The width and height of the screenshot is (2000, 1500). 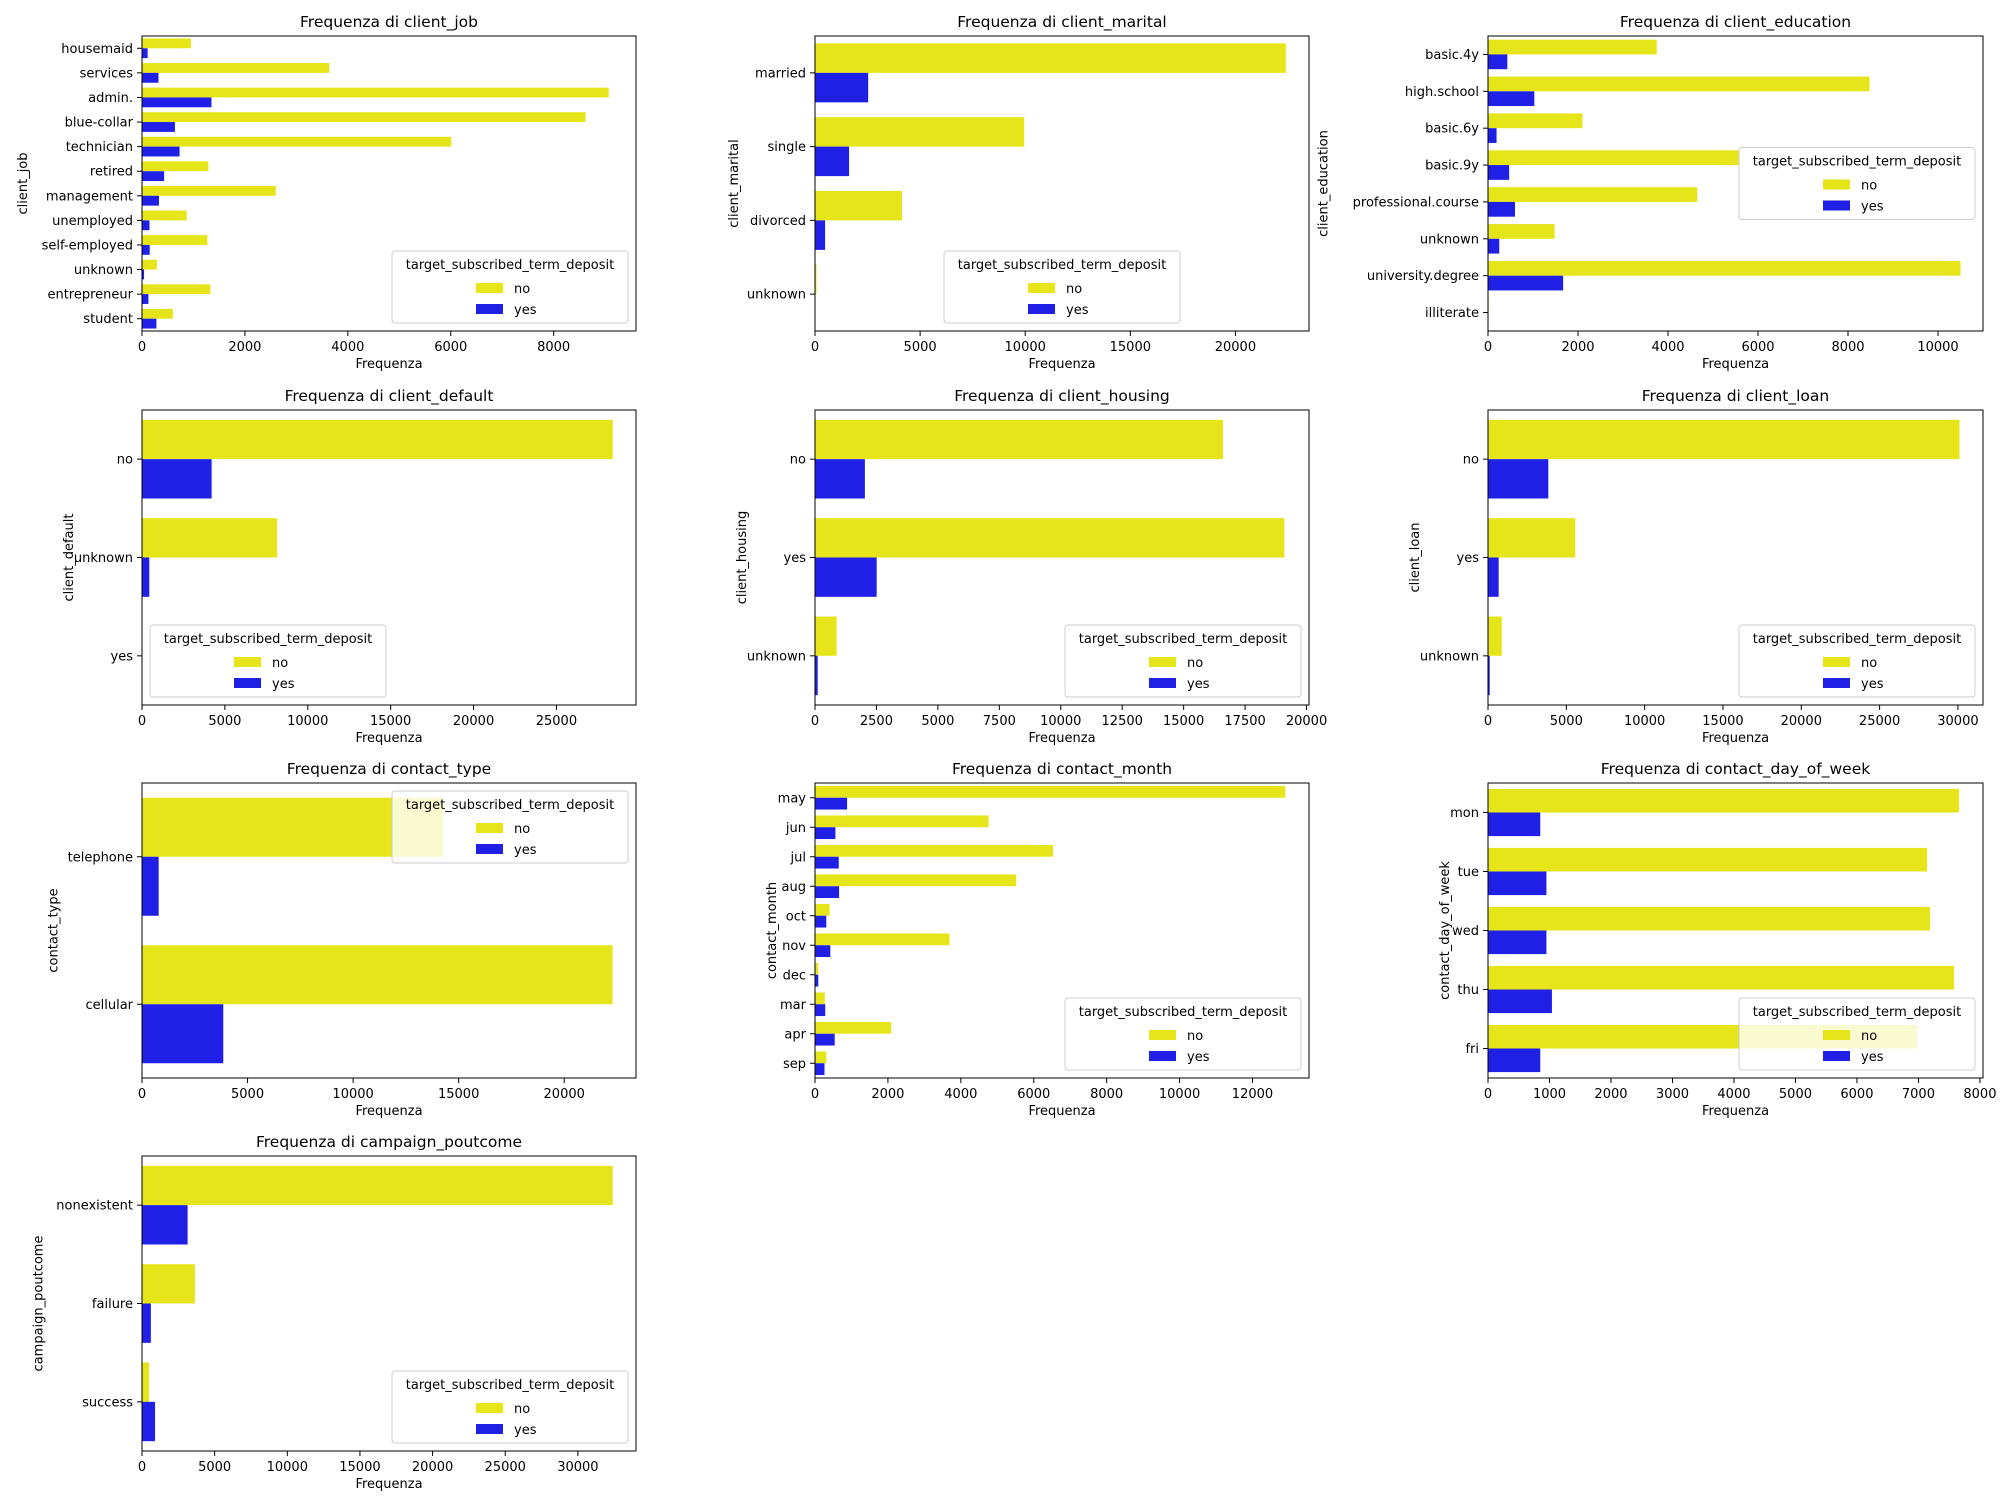 What do you see at coordinates (823, 951) in the screenshot?
I see `bar-yes-nov` at bounding box center [823, 951].